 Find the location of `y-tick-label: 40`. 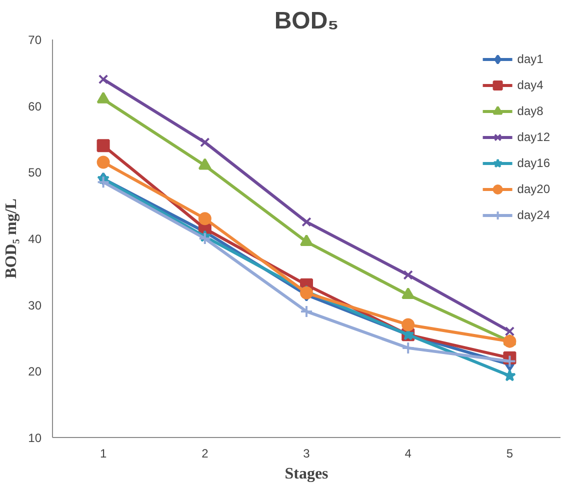

y-tick-label: 40 is located at coordinates (35, 239).